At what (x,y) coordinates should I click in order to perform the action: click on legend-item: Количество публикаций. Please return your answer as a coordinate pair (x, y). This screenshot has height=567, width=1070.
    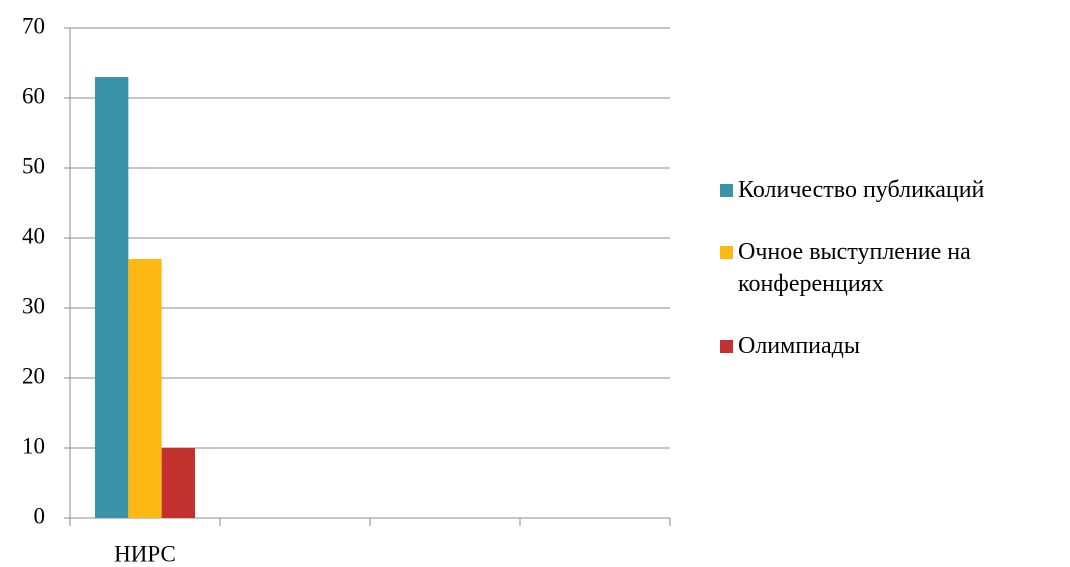
    Looking at the image, I should click on (892, 190).